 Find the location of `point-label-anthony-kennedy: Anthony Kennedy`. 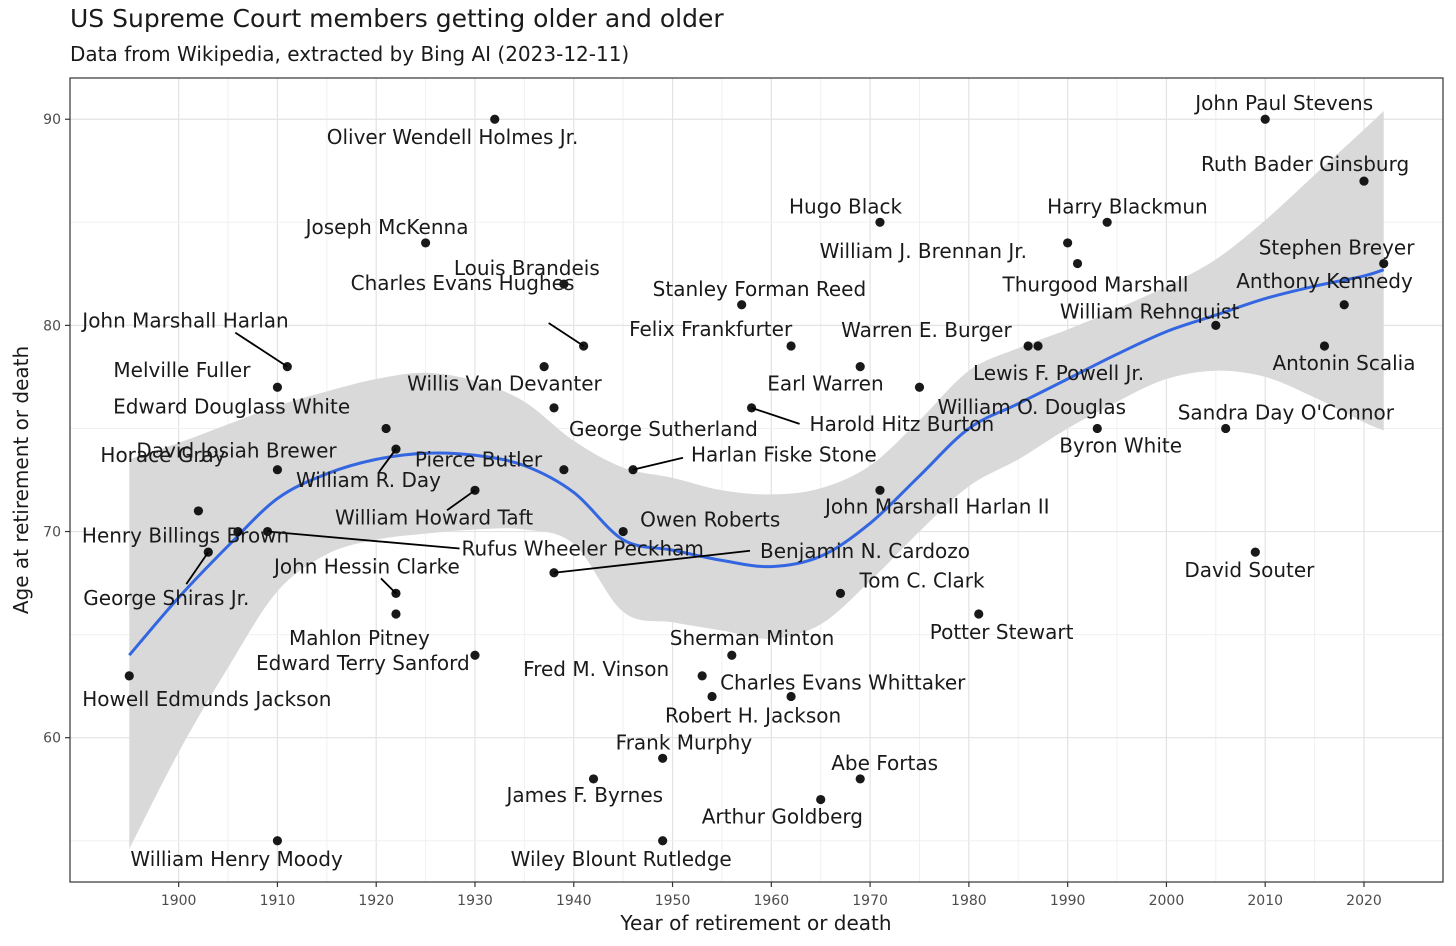

point-label-anthony-kennedy: Anthony Kennedy is located at coordinates (1324, 281).